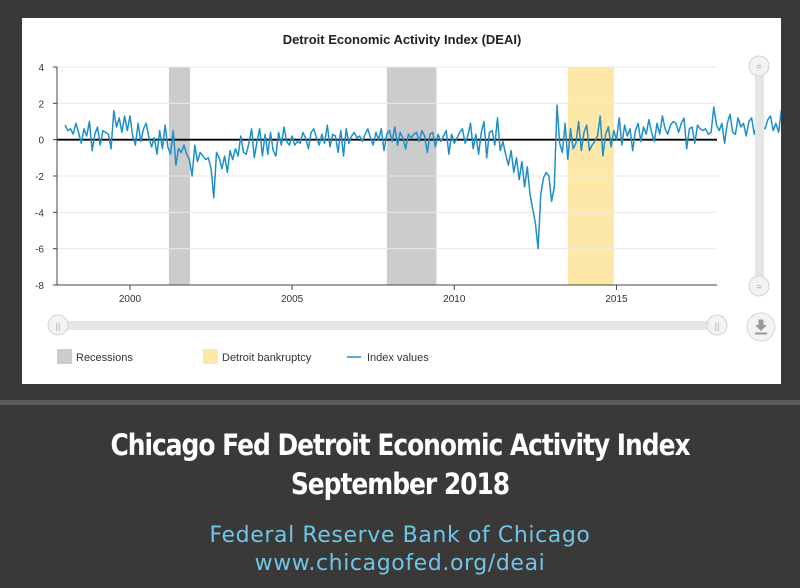 This screenshot has width=800, height=588. Describe the element at coordinates (39, 286) in the screenshot. I see `y-tick-label: -8` at that location.